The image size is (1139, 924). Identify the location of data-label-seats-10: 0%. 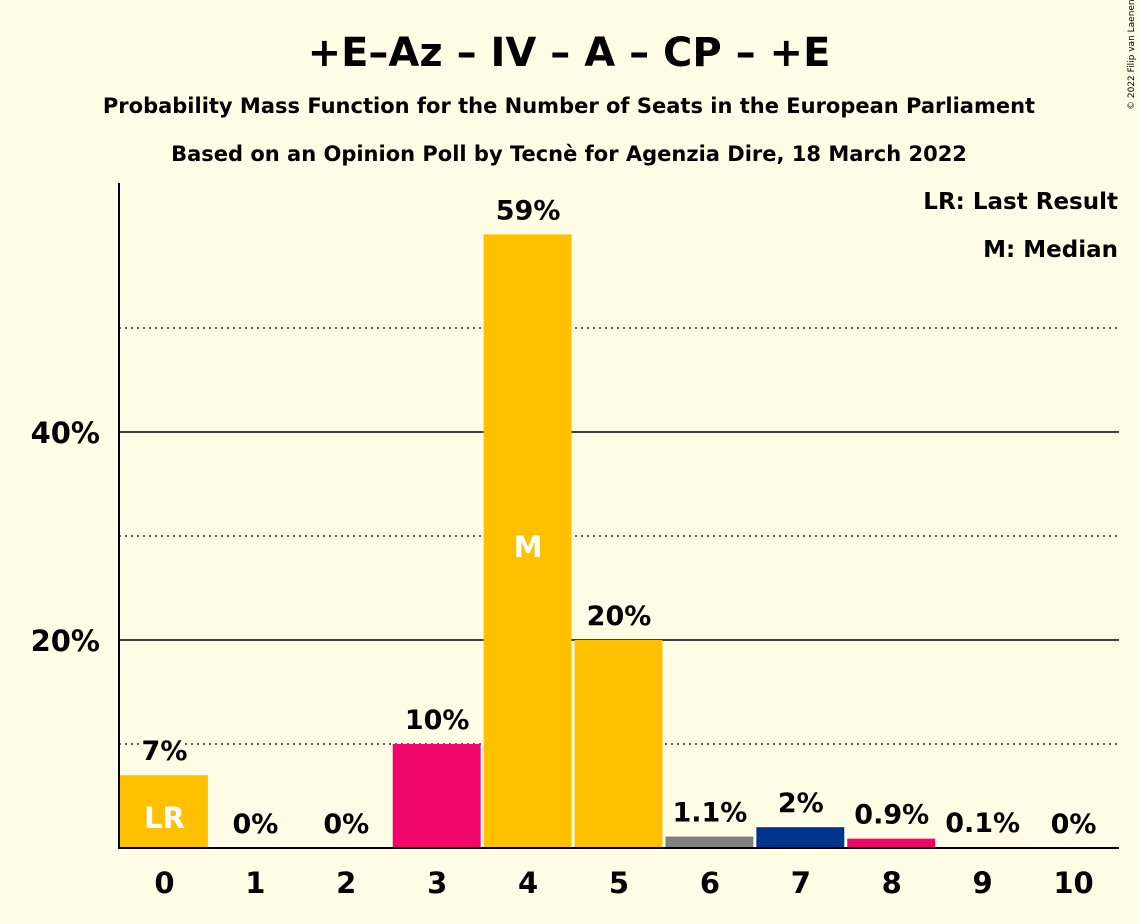
(1074, 824).